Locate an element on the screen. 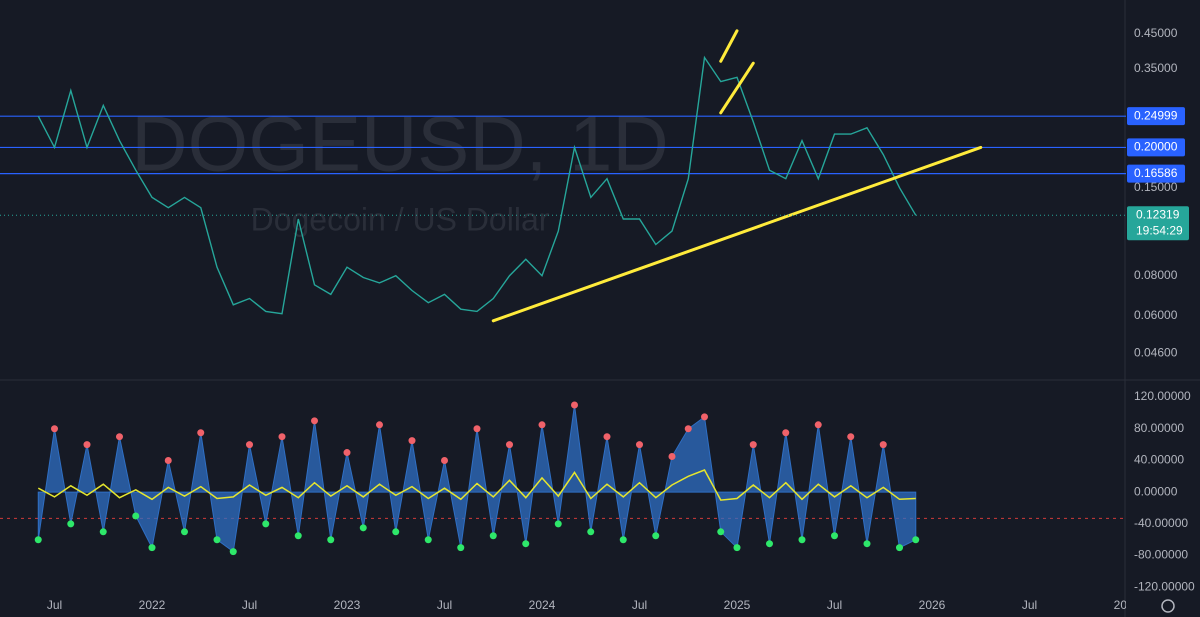 This screenshot has height=617, width=1200. last-price-box is located at coordinates (1158, 223).